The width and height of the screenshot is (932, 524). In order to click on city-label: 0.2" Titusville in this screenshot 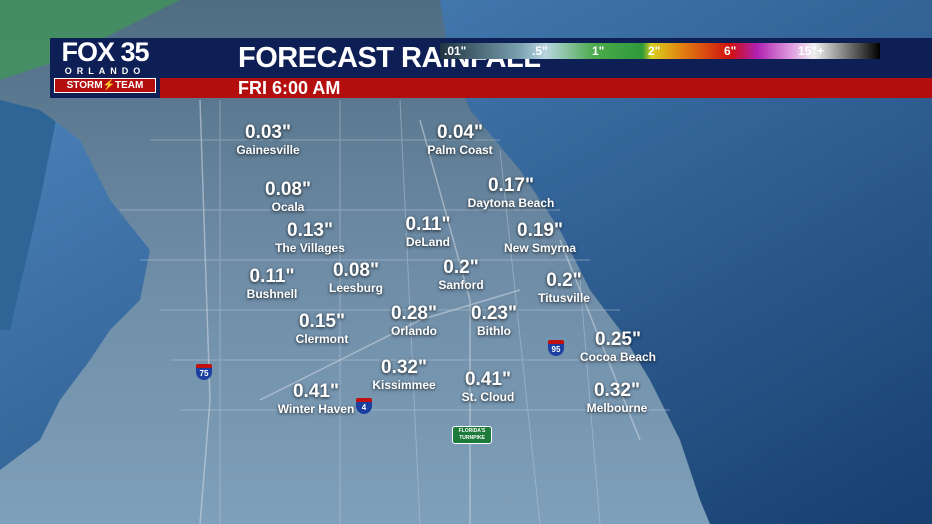, I will do `click(564, 288)`.